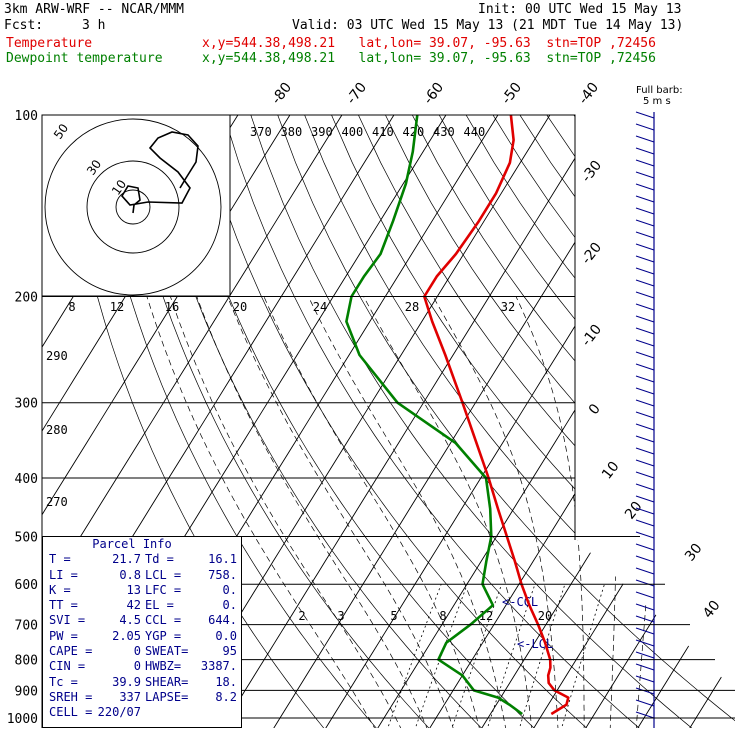 The height and width of the screenshot is (740, 740). Describe the element at coordinates (657, 101) in the screenshot. I see `barb-legend-units: 5 m s` at that location.